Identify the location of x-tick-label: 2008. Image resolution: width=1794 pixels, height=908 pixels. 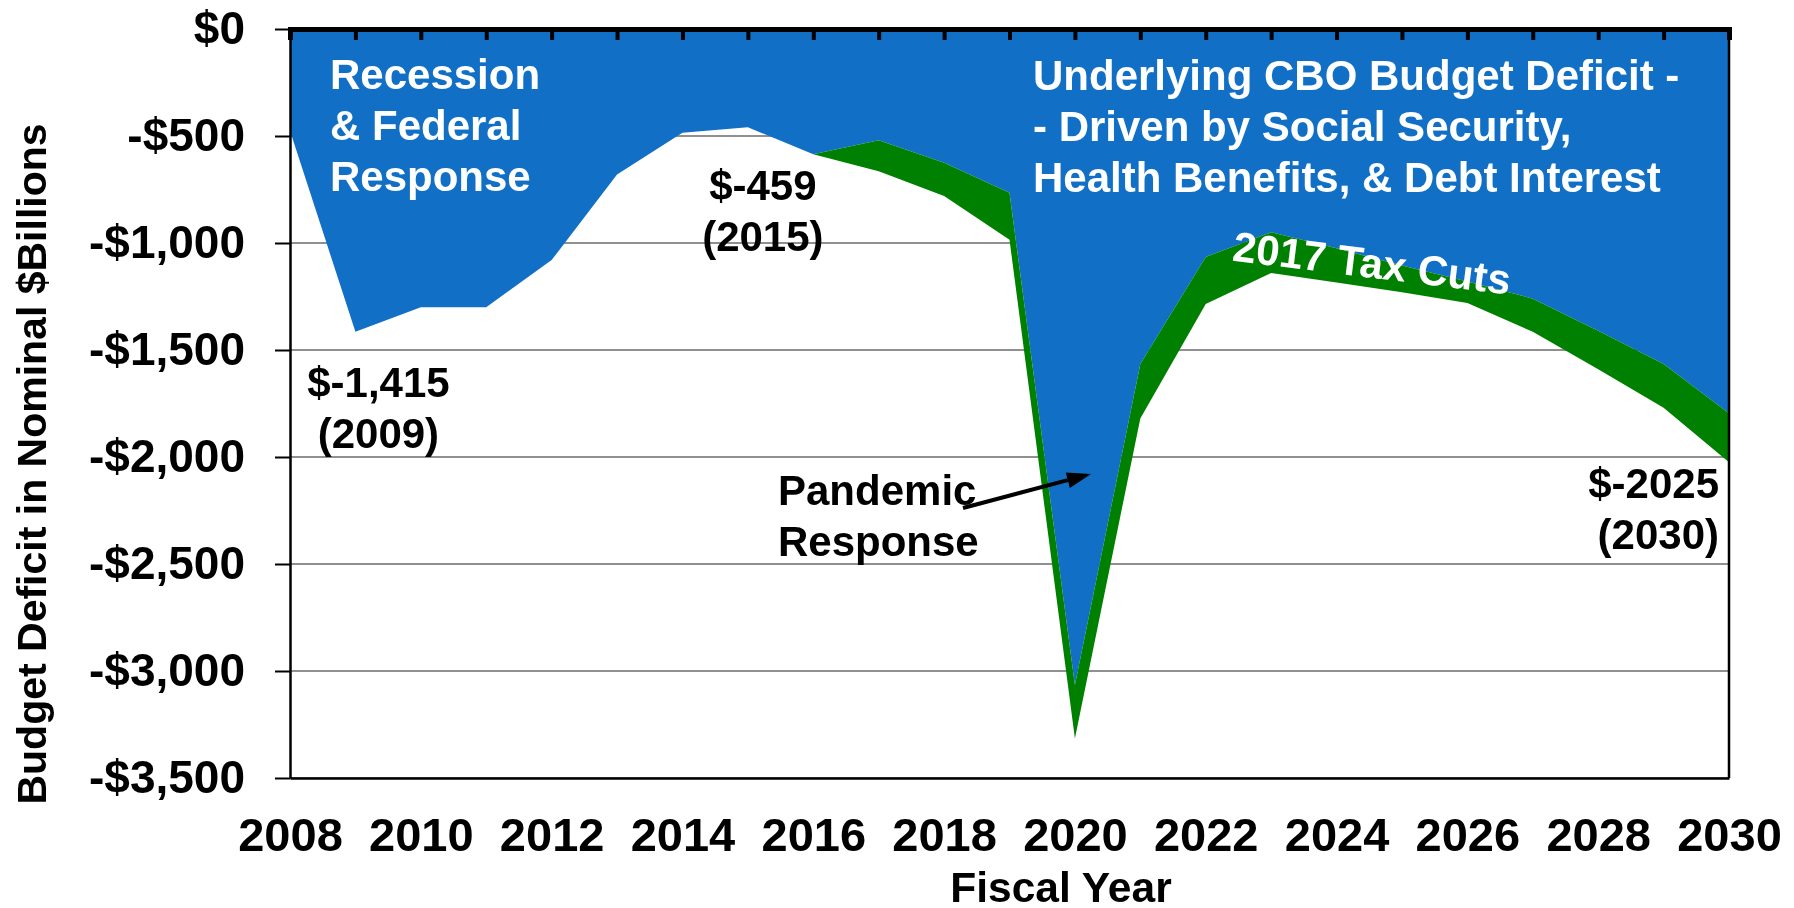
(290, 835).